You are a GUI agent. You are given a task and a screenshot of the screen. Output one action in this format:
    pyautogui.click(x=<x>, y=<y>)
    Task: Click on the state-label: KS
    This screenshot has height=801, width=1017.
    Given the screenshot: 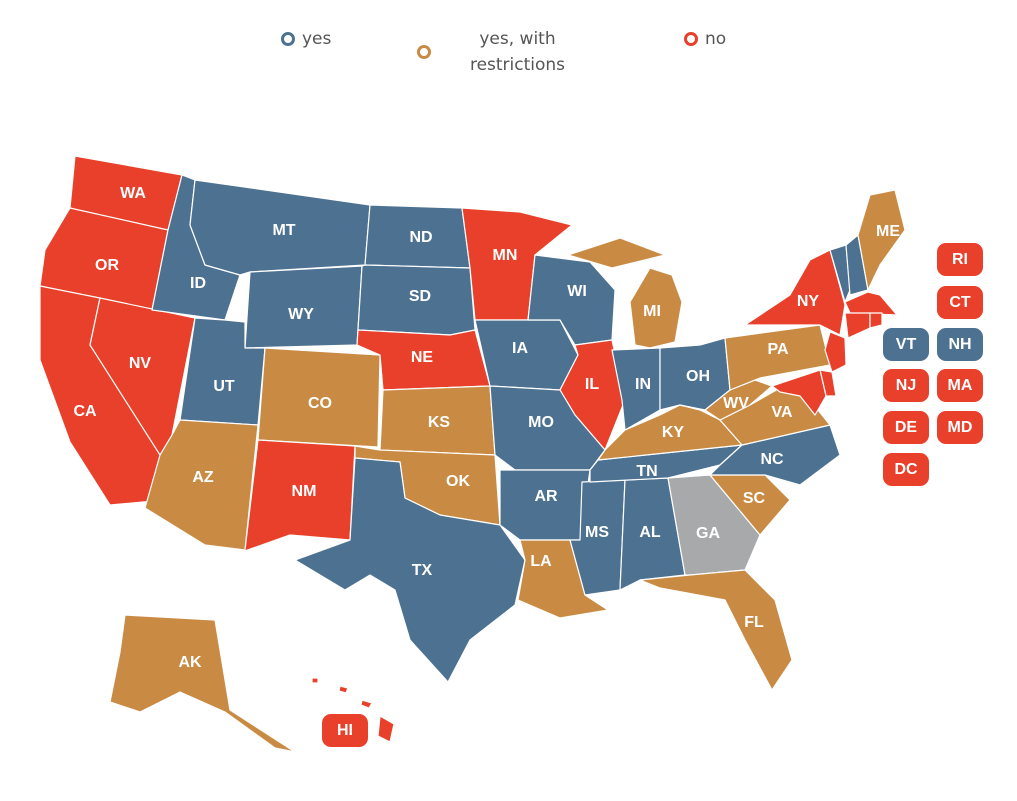 What is the action you would take?
    pyautogui.click(x=439, y=422)
    